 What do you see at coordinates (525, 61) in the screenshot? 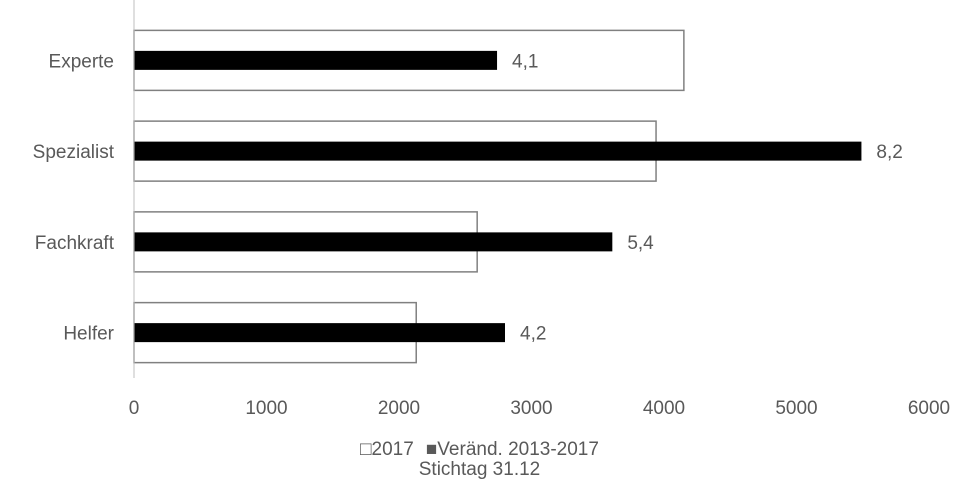
I see `data-label-experte: 4,1` at bounding box center [525, 61].